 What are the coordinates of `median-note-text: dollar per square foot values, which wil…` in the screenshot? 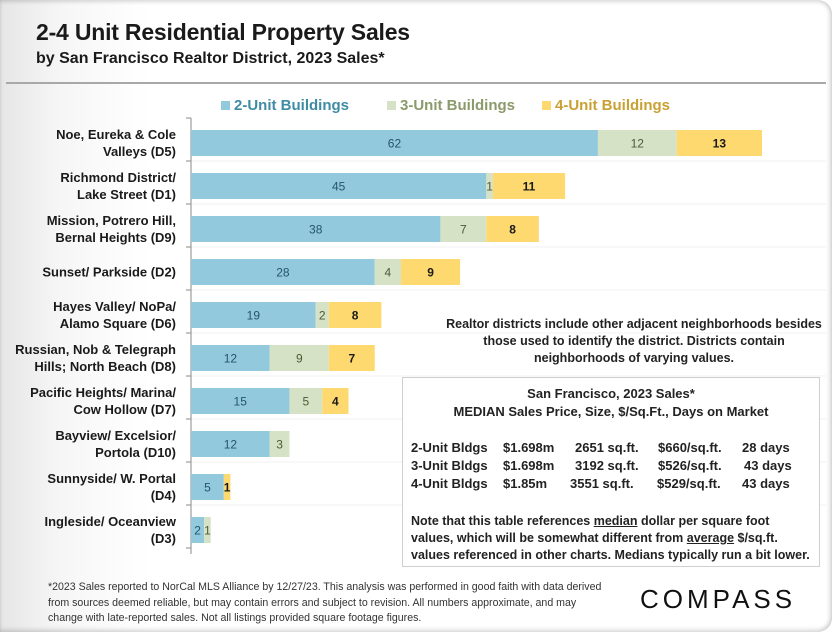 It's located at (590, 529).